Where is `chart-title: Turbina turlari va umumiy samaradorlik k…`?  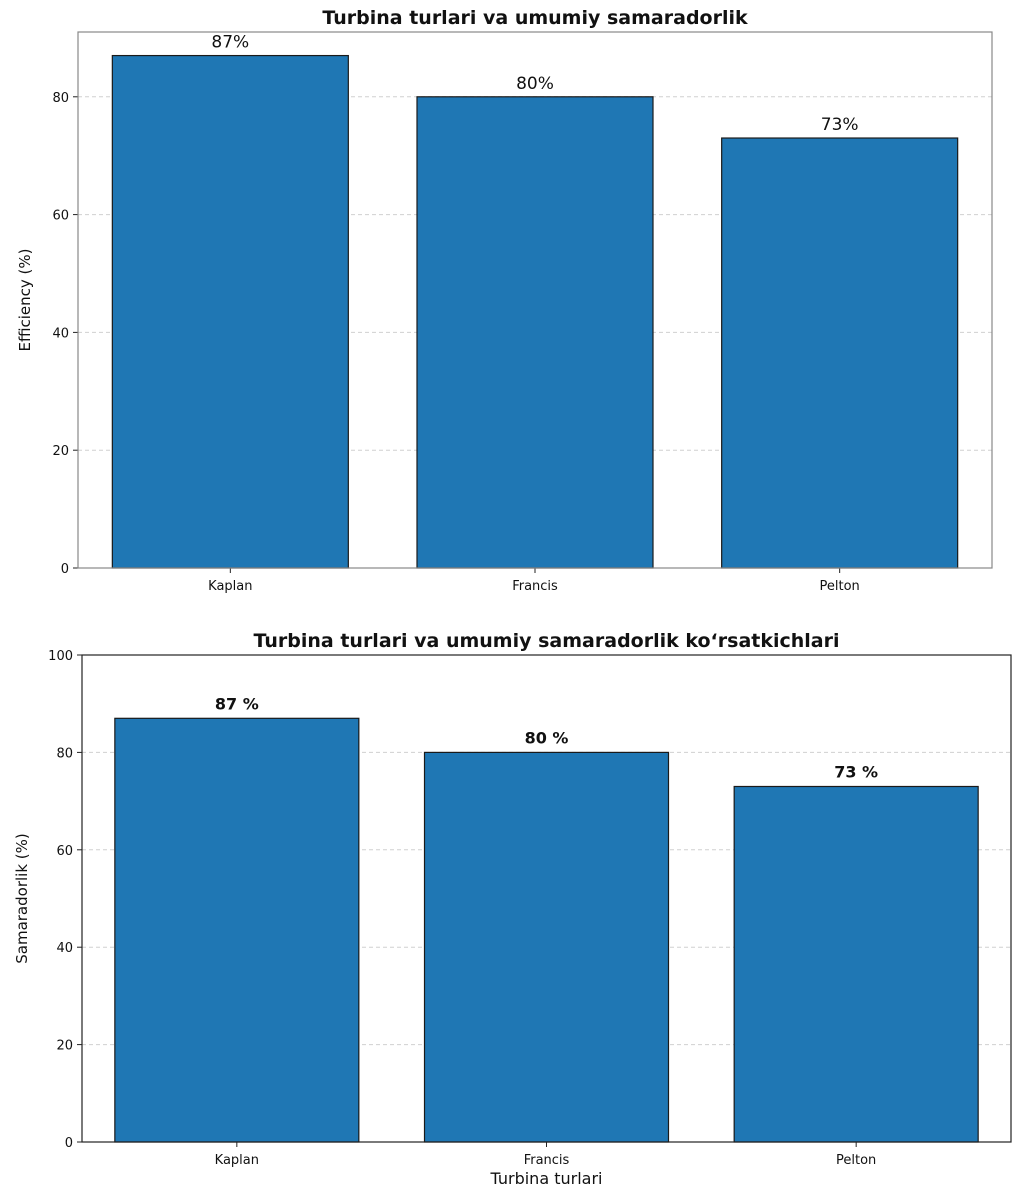 chart-title: Turbina turlari va umumiy samaradorlik k… is located at coordinates (546, 641).